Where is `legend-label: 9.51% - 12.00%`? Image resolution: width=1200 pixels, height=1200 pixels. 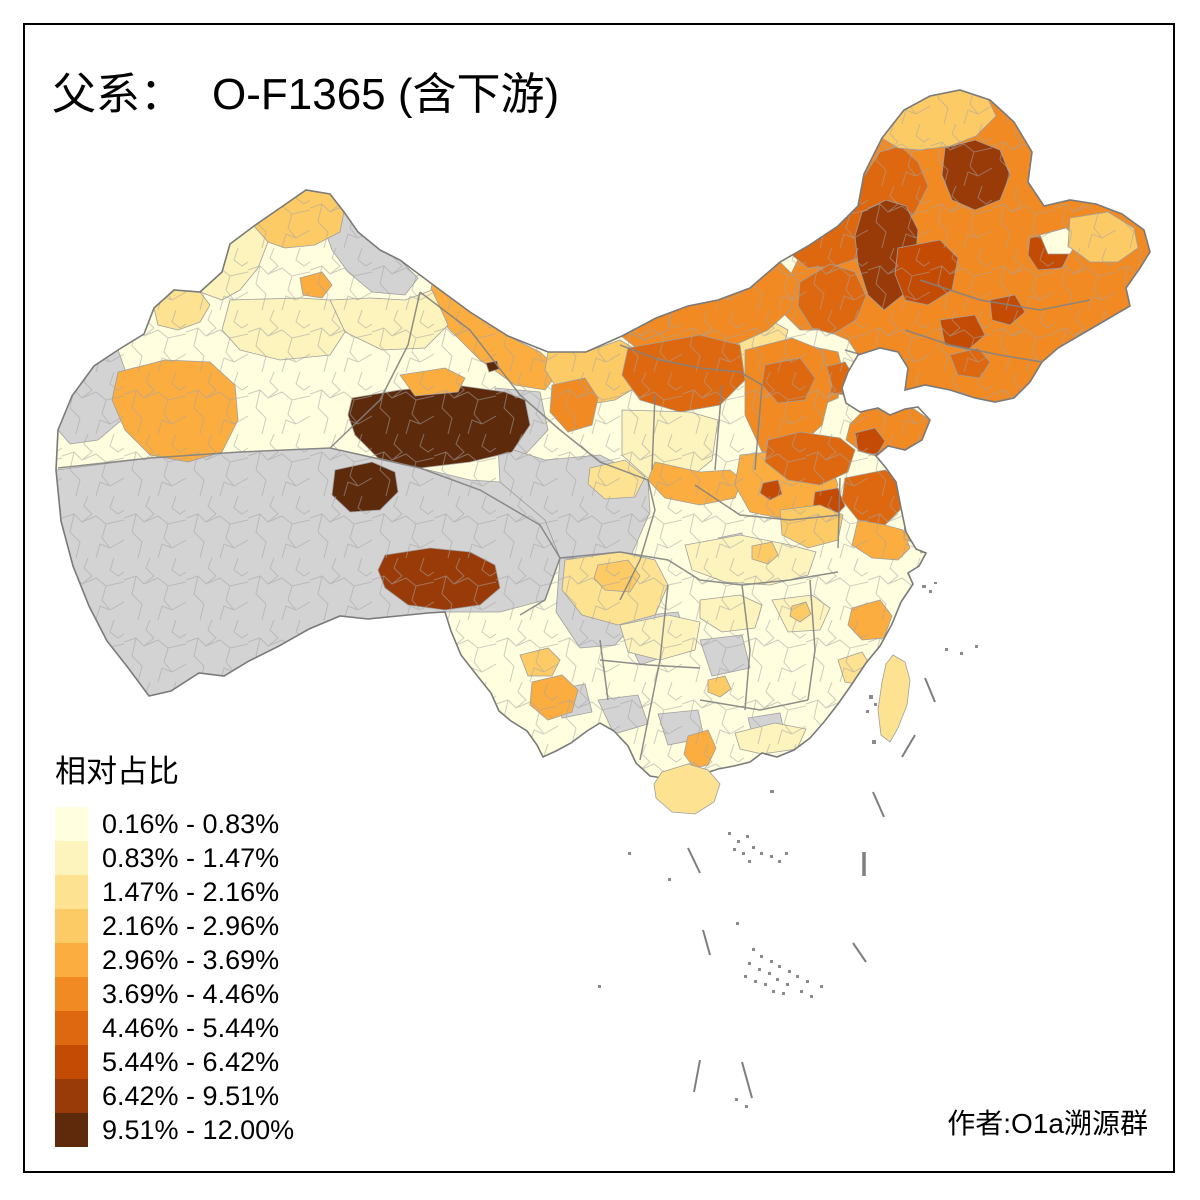 legend-label: 9.51% - 12.00% is located at coordinates (198, 1130).